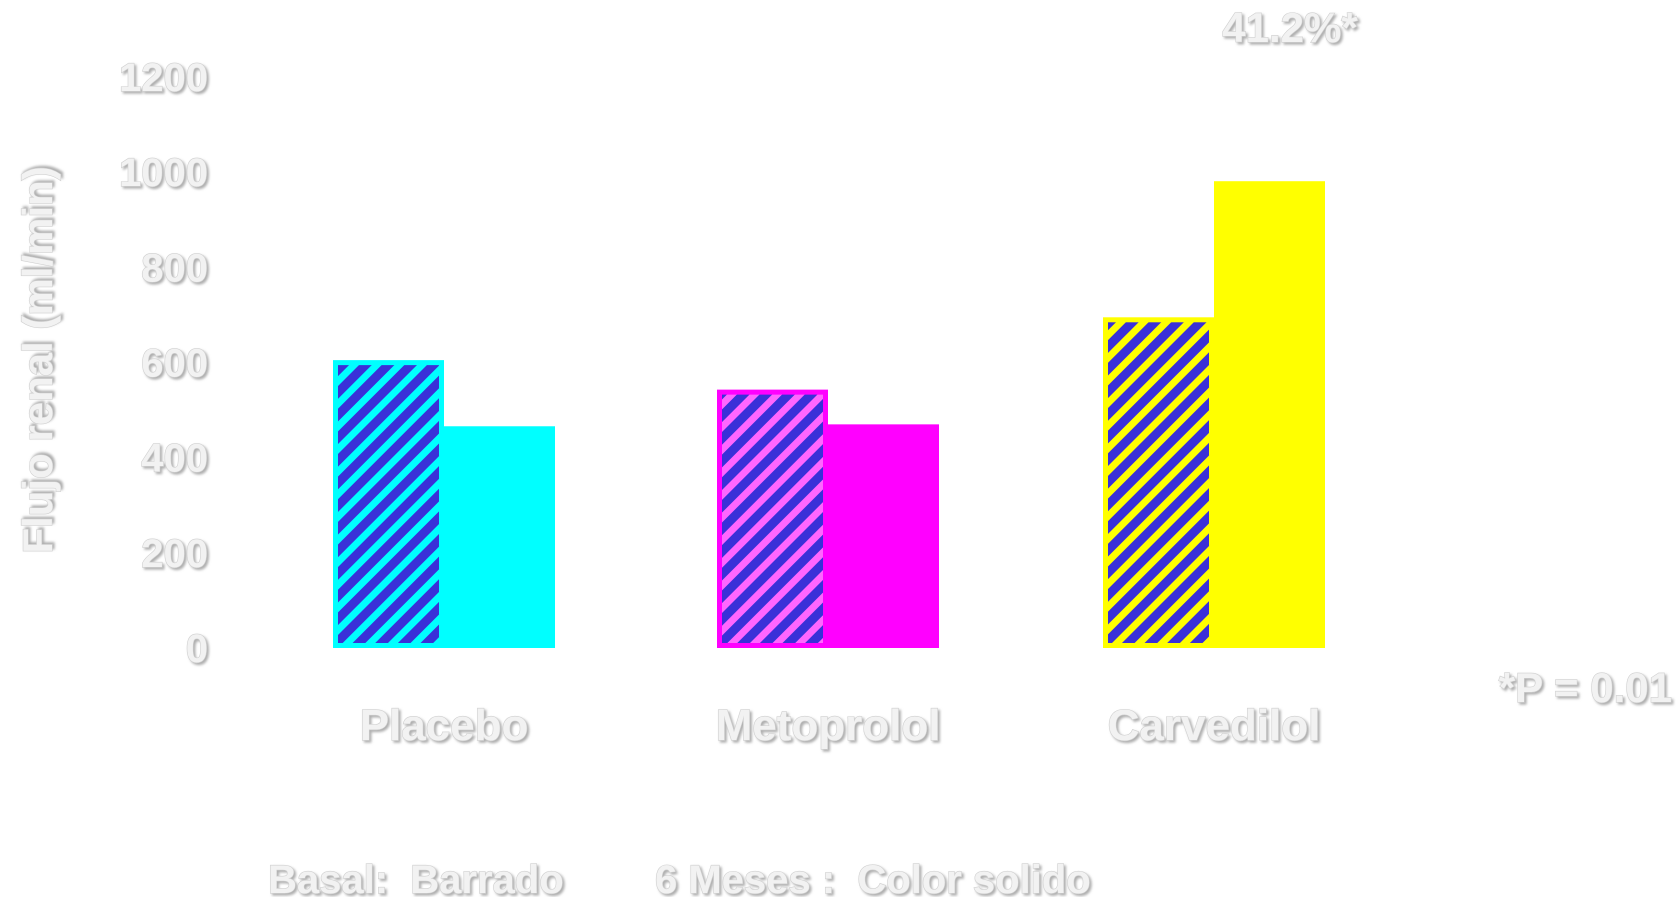 Image resolution: width=1676 pixels, height=897 pixels. Describe the element at coordinates (883, 536) in the screenshot. I see `bar-6-meses-metoprolol` at that location.